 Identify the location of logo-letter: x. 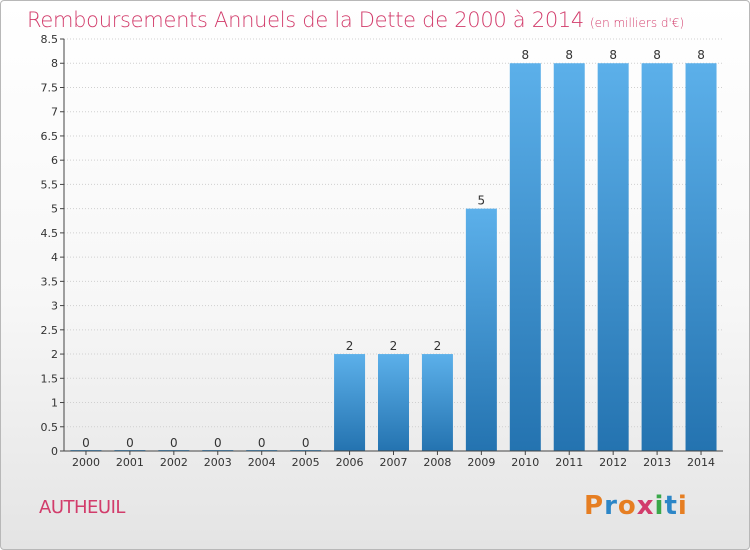
(645, 506).